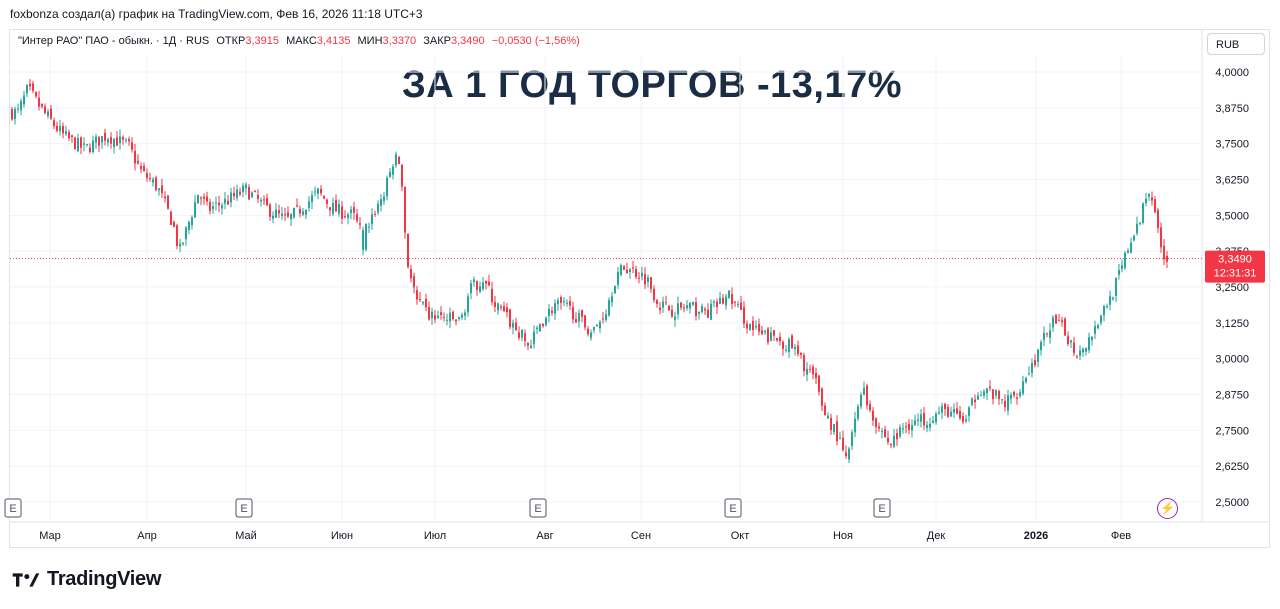  What do you see at coordinates (1232, 288) in the screenshot?
I see `y-tick-label: 3,2500` at bounding box center [1232, 288].